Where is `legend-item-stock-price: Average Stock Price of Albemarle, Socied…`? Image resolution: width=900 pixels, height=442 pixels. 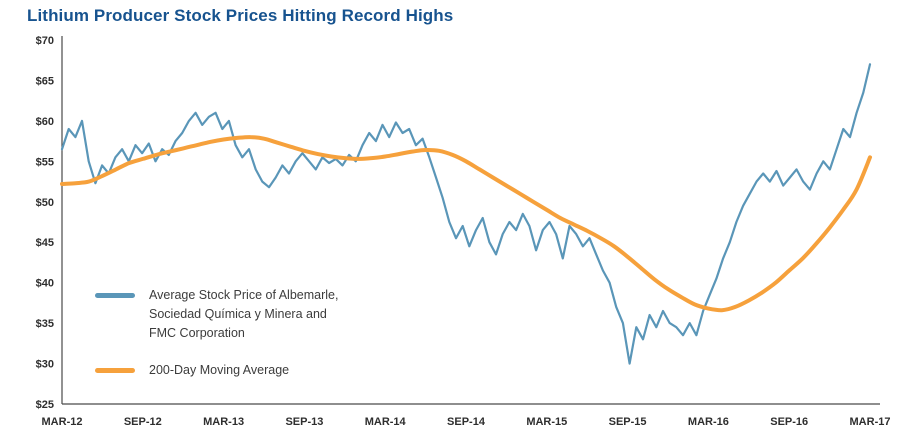 legend-item-stock-price: Average Stock Price of Albemarle, Socied… is located at coordinates (216, 314).